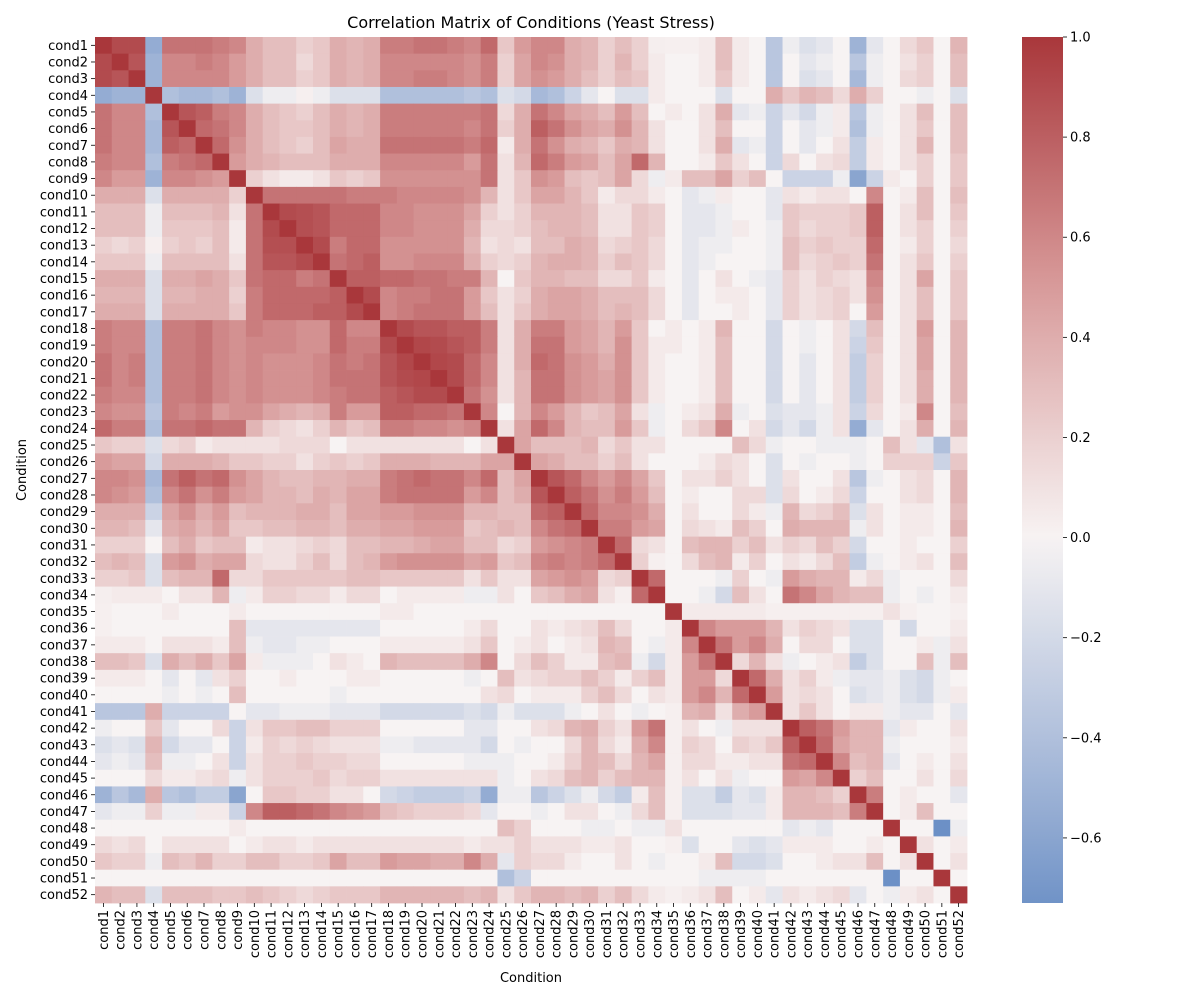  I want to click on y-tick-label: cond17, so click(64, 312).